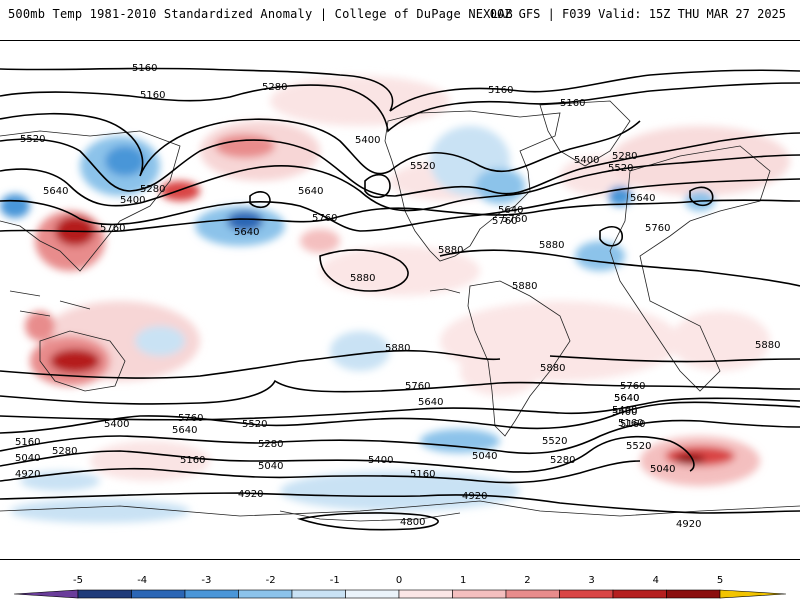 This screenshot has height=604, width=800. Describe the element at coordinates (656, 580) in the screenshot. I see `colorbar-tick-label: 4` at that location.